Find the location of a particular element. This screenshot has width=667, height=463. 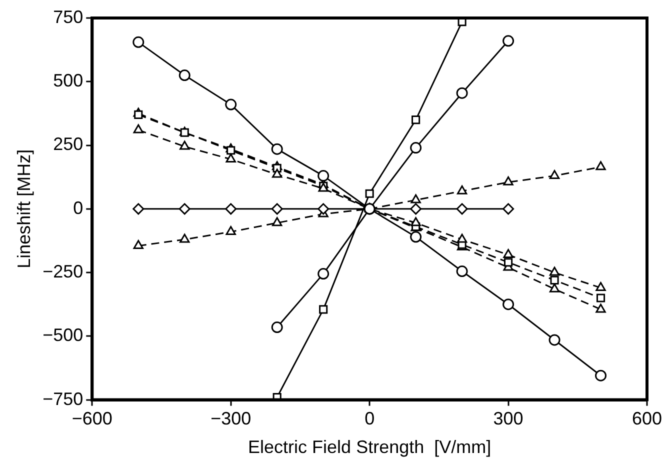

y-tick-label: 750 is located at coordinates (68, 16).